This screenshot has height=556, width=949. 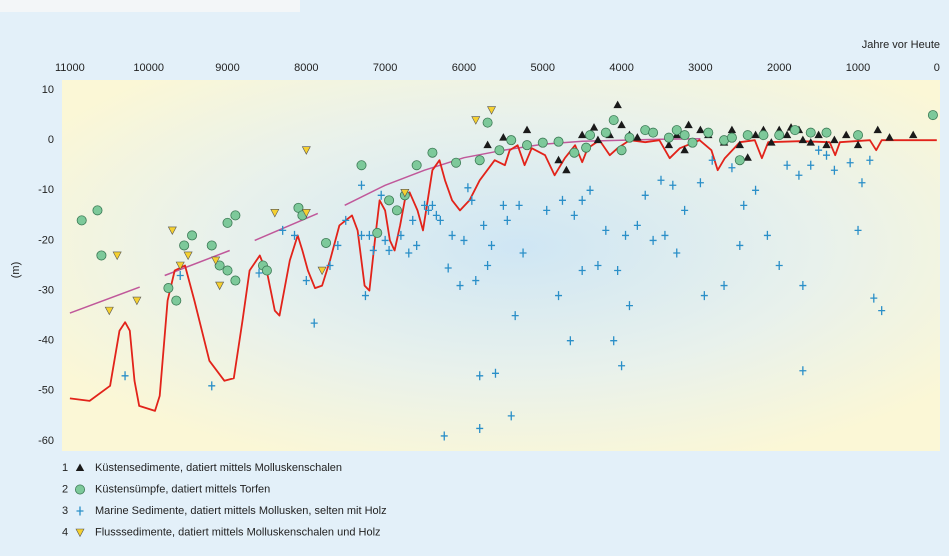 I want to click on x-tick-label: 8000, so click(x=306, y=68).